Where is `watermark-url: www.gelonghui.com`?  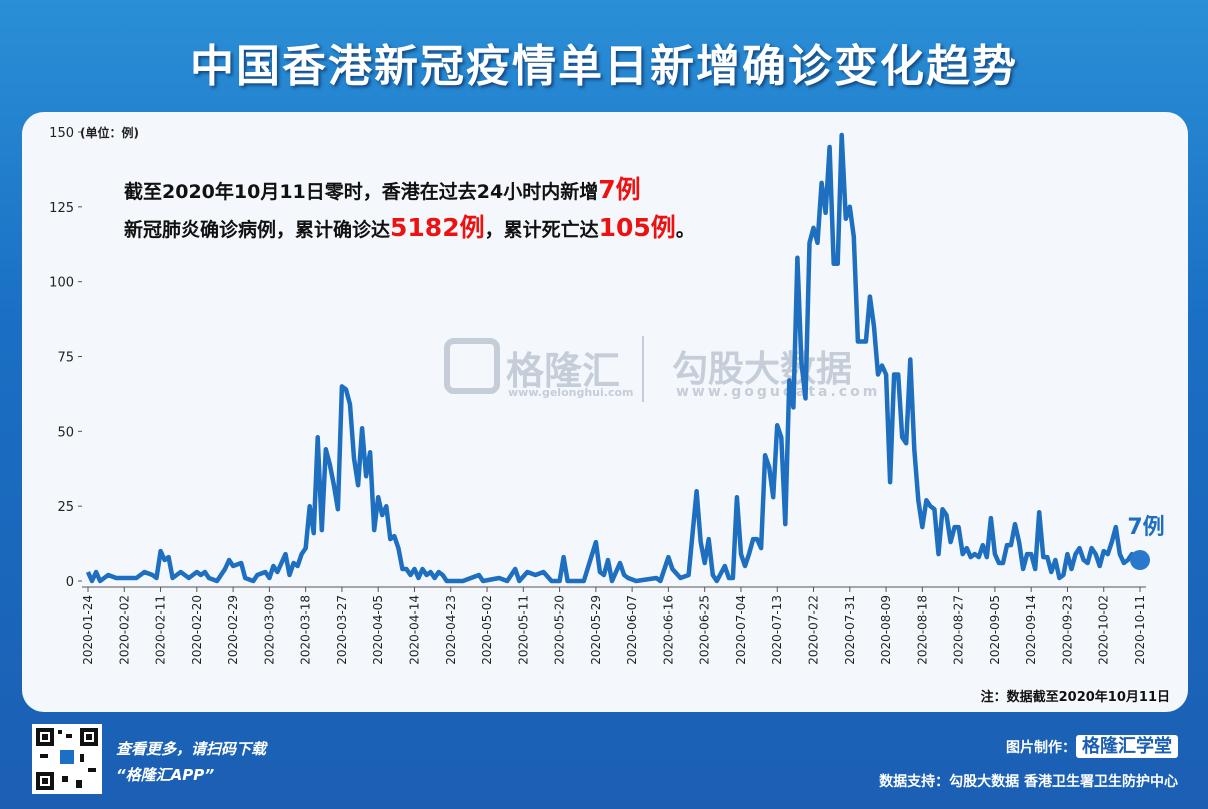
watermark-url: www.gelonghui.com is located at coordinates (571, 392).